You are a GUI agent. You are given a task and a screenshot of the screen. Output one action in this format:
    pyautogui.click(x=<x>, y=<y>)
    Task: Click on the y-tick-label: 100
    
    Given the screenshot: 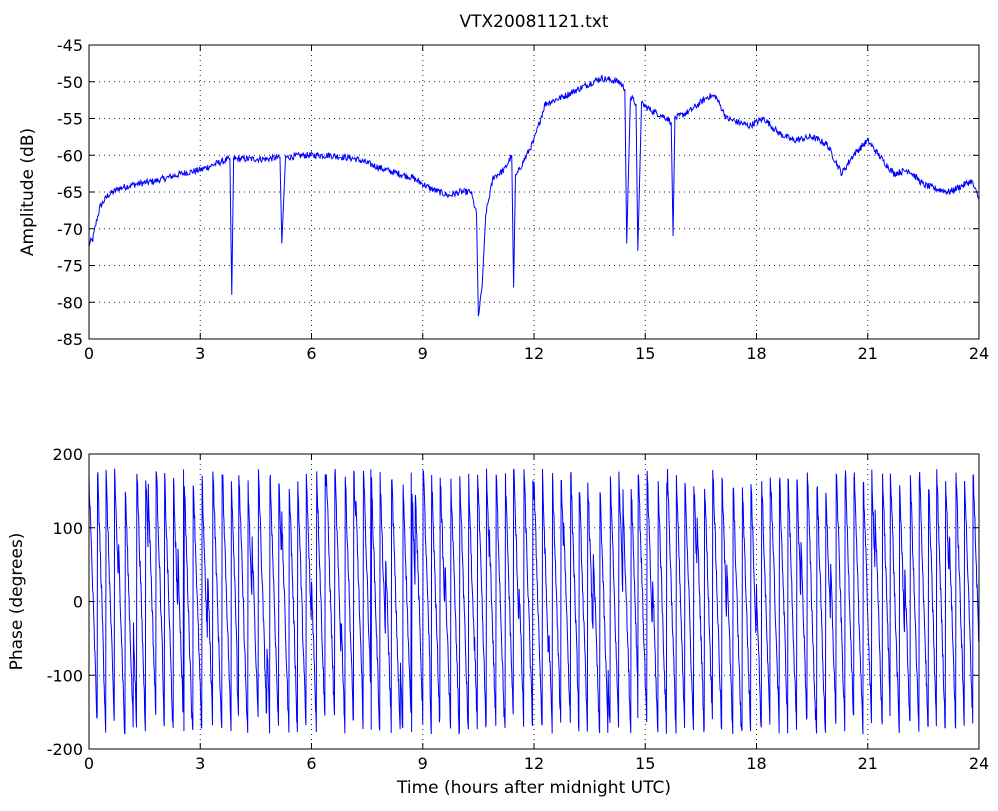 What is the action you would take?
    pyautogui.click(x=67, y=528)
    